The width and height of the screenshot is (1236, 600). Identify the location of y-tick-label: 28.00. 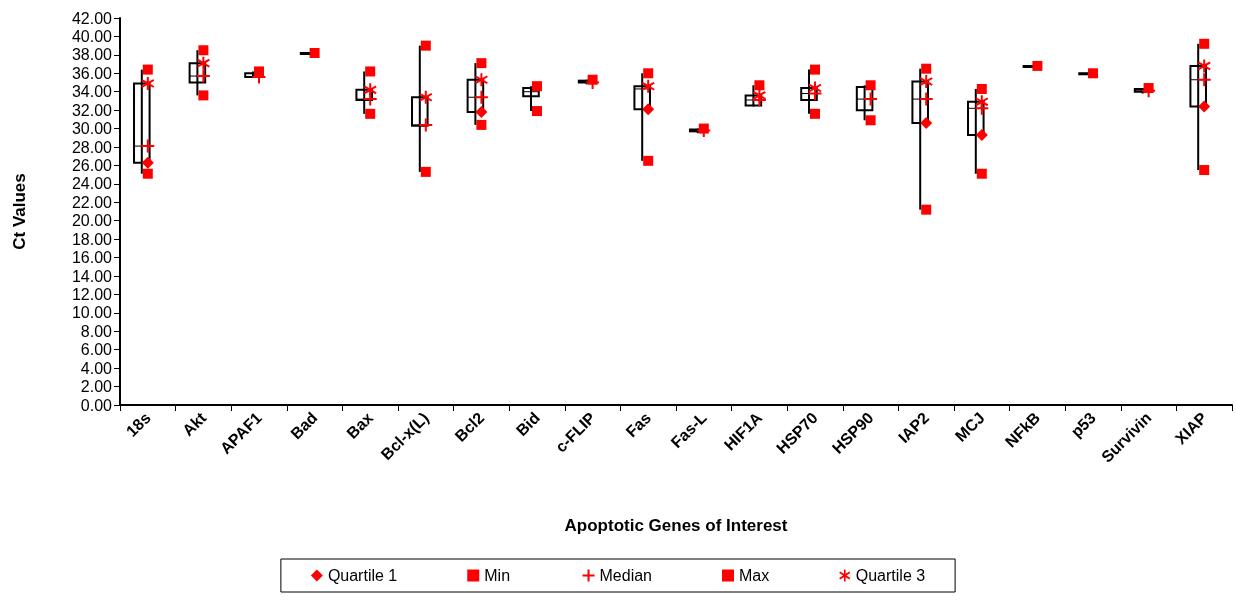
(92, 147).